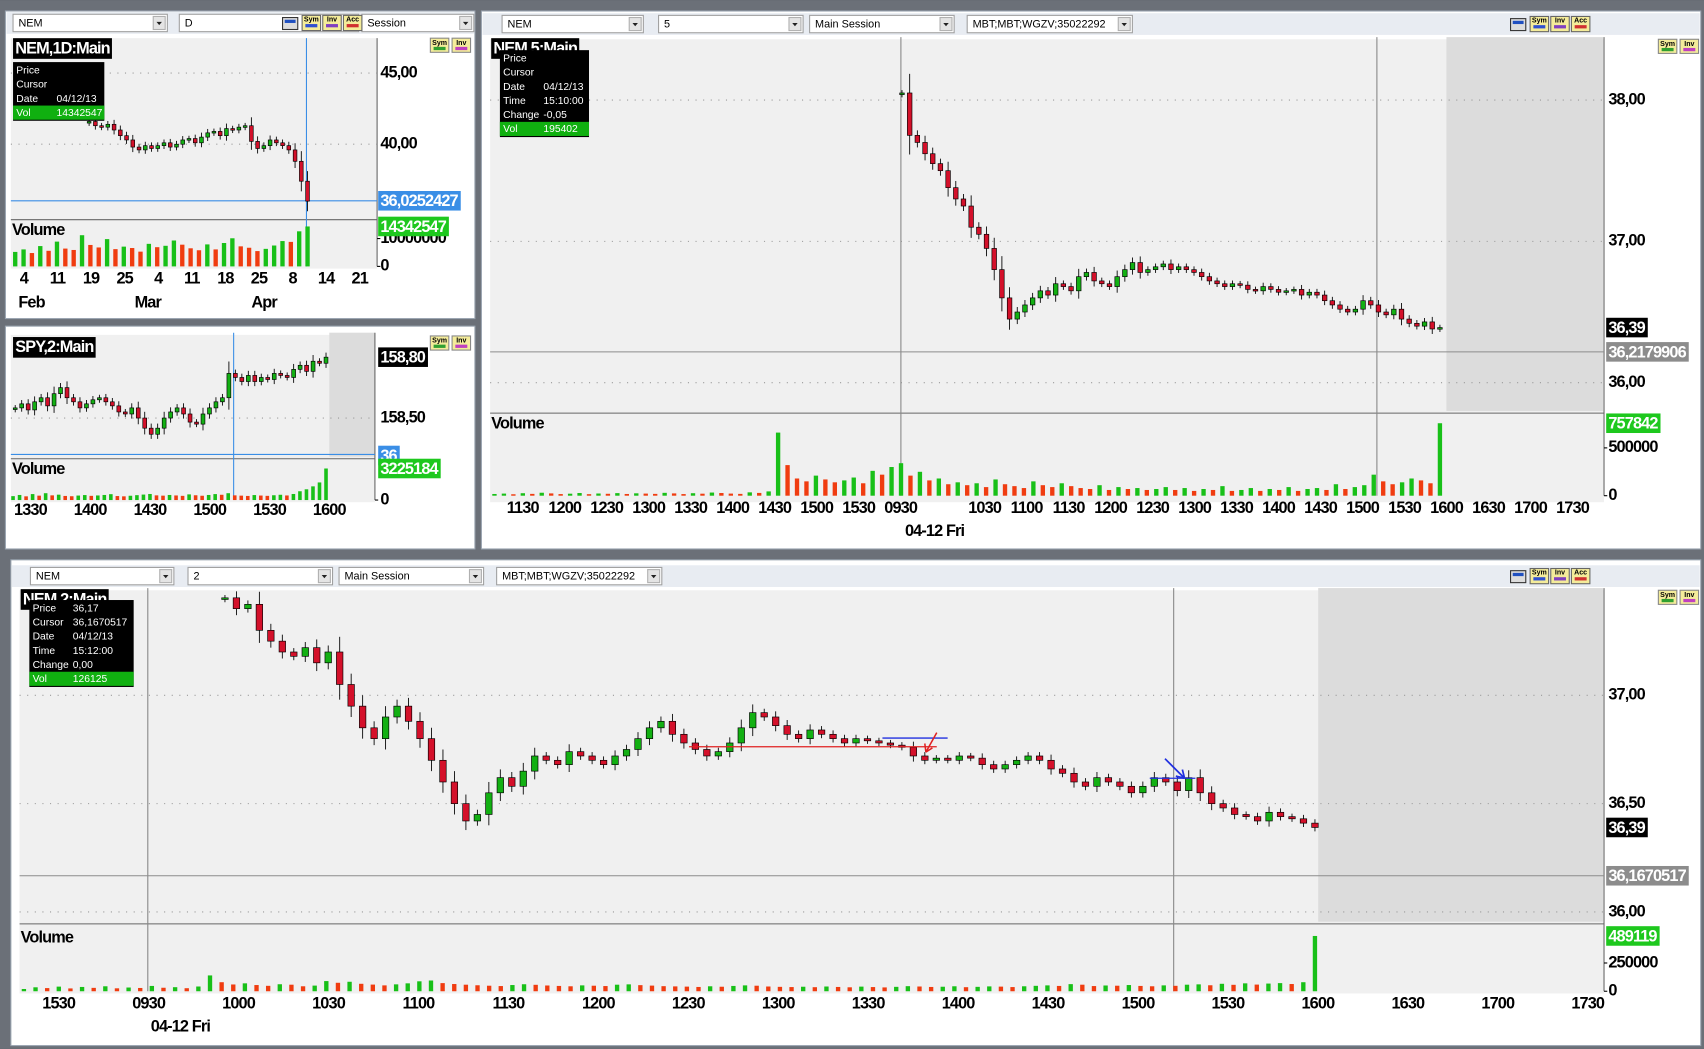 This screenshot has height=1049, width=1704. Describe the element at coordinates (931, 742) in the screenshot. I see `annotation-arrow` at that location.